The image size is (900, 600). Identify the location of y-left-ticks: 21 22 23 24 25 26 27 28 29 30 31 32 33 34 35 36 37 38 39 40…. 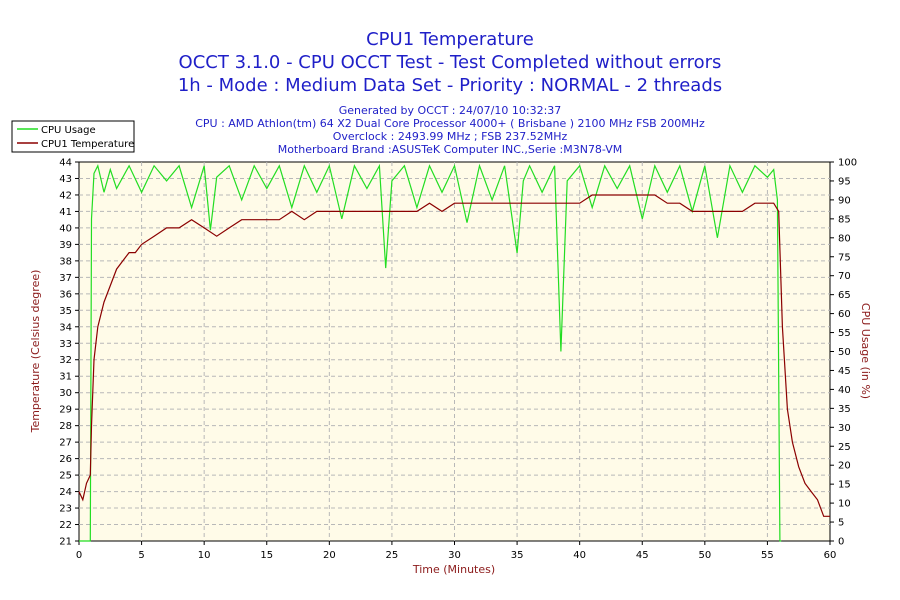
(69, 353).